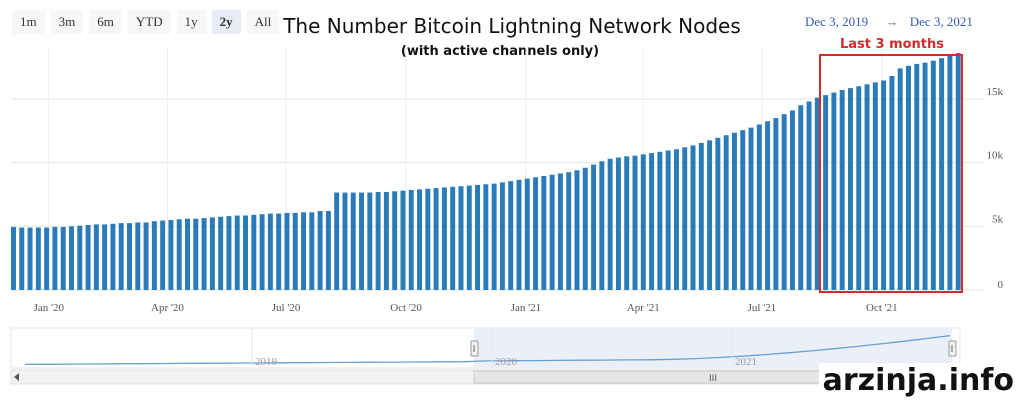 This screenshot has width=1024, height=400. Describe the element at coordinates (713, 348) in the screenshot. I see `navigator-selection` at that location.